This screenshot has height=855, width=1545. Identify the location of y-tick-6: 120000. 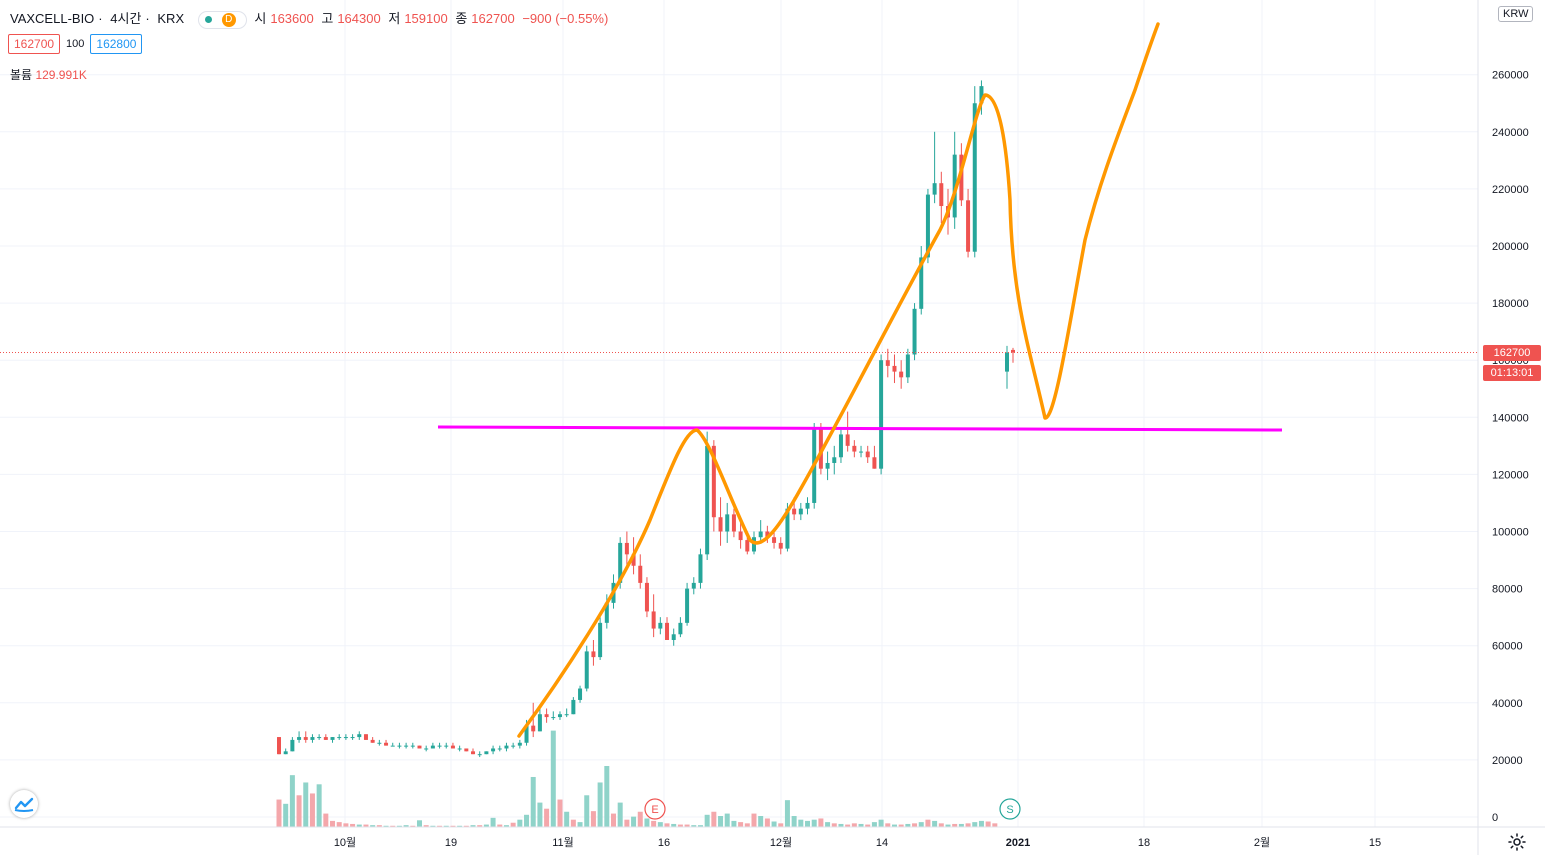
(1510, 475).